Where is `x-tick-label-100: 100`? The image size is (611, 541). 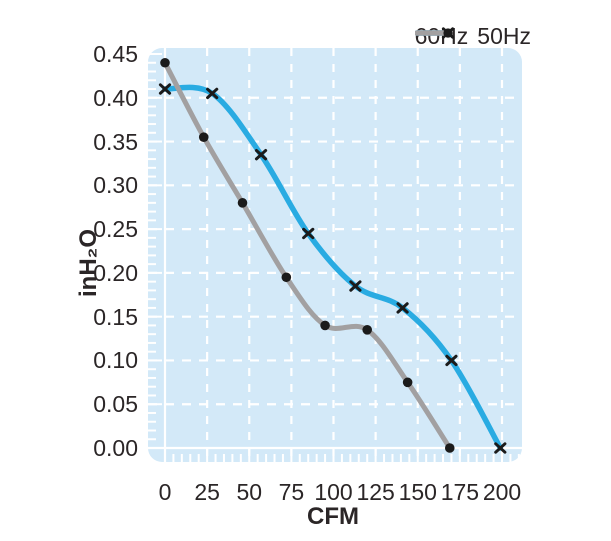 x-tick-label-100: 100 is located at coordinates (333, 492).